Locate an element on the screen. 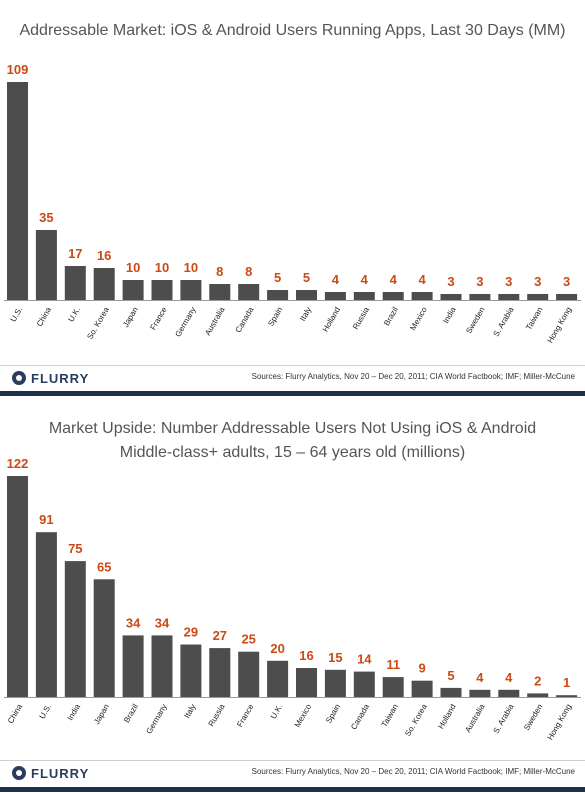 The height and width of the screenshot is (794, 585). data-label: 17 is located at coordinates (75, 253).